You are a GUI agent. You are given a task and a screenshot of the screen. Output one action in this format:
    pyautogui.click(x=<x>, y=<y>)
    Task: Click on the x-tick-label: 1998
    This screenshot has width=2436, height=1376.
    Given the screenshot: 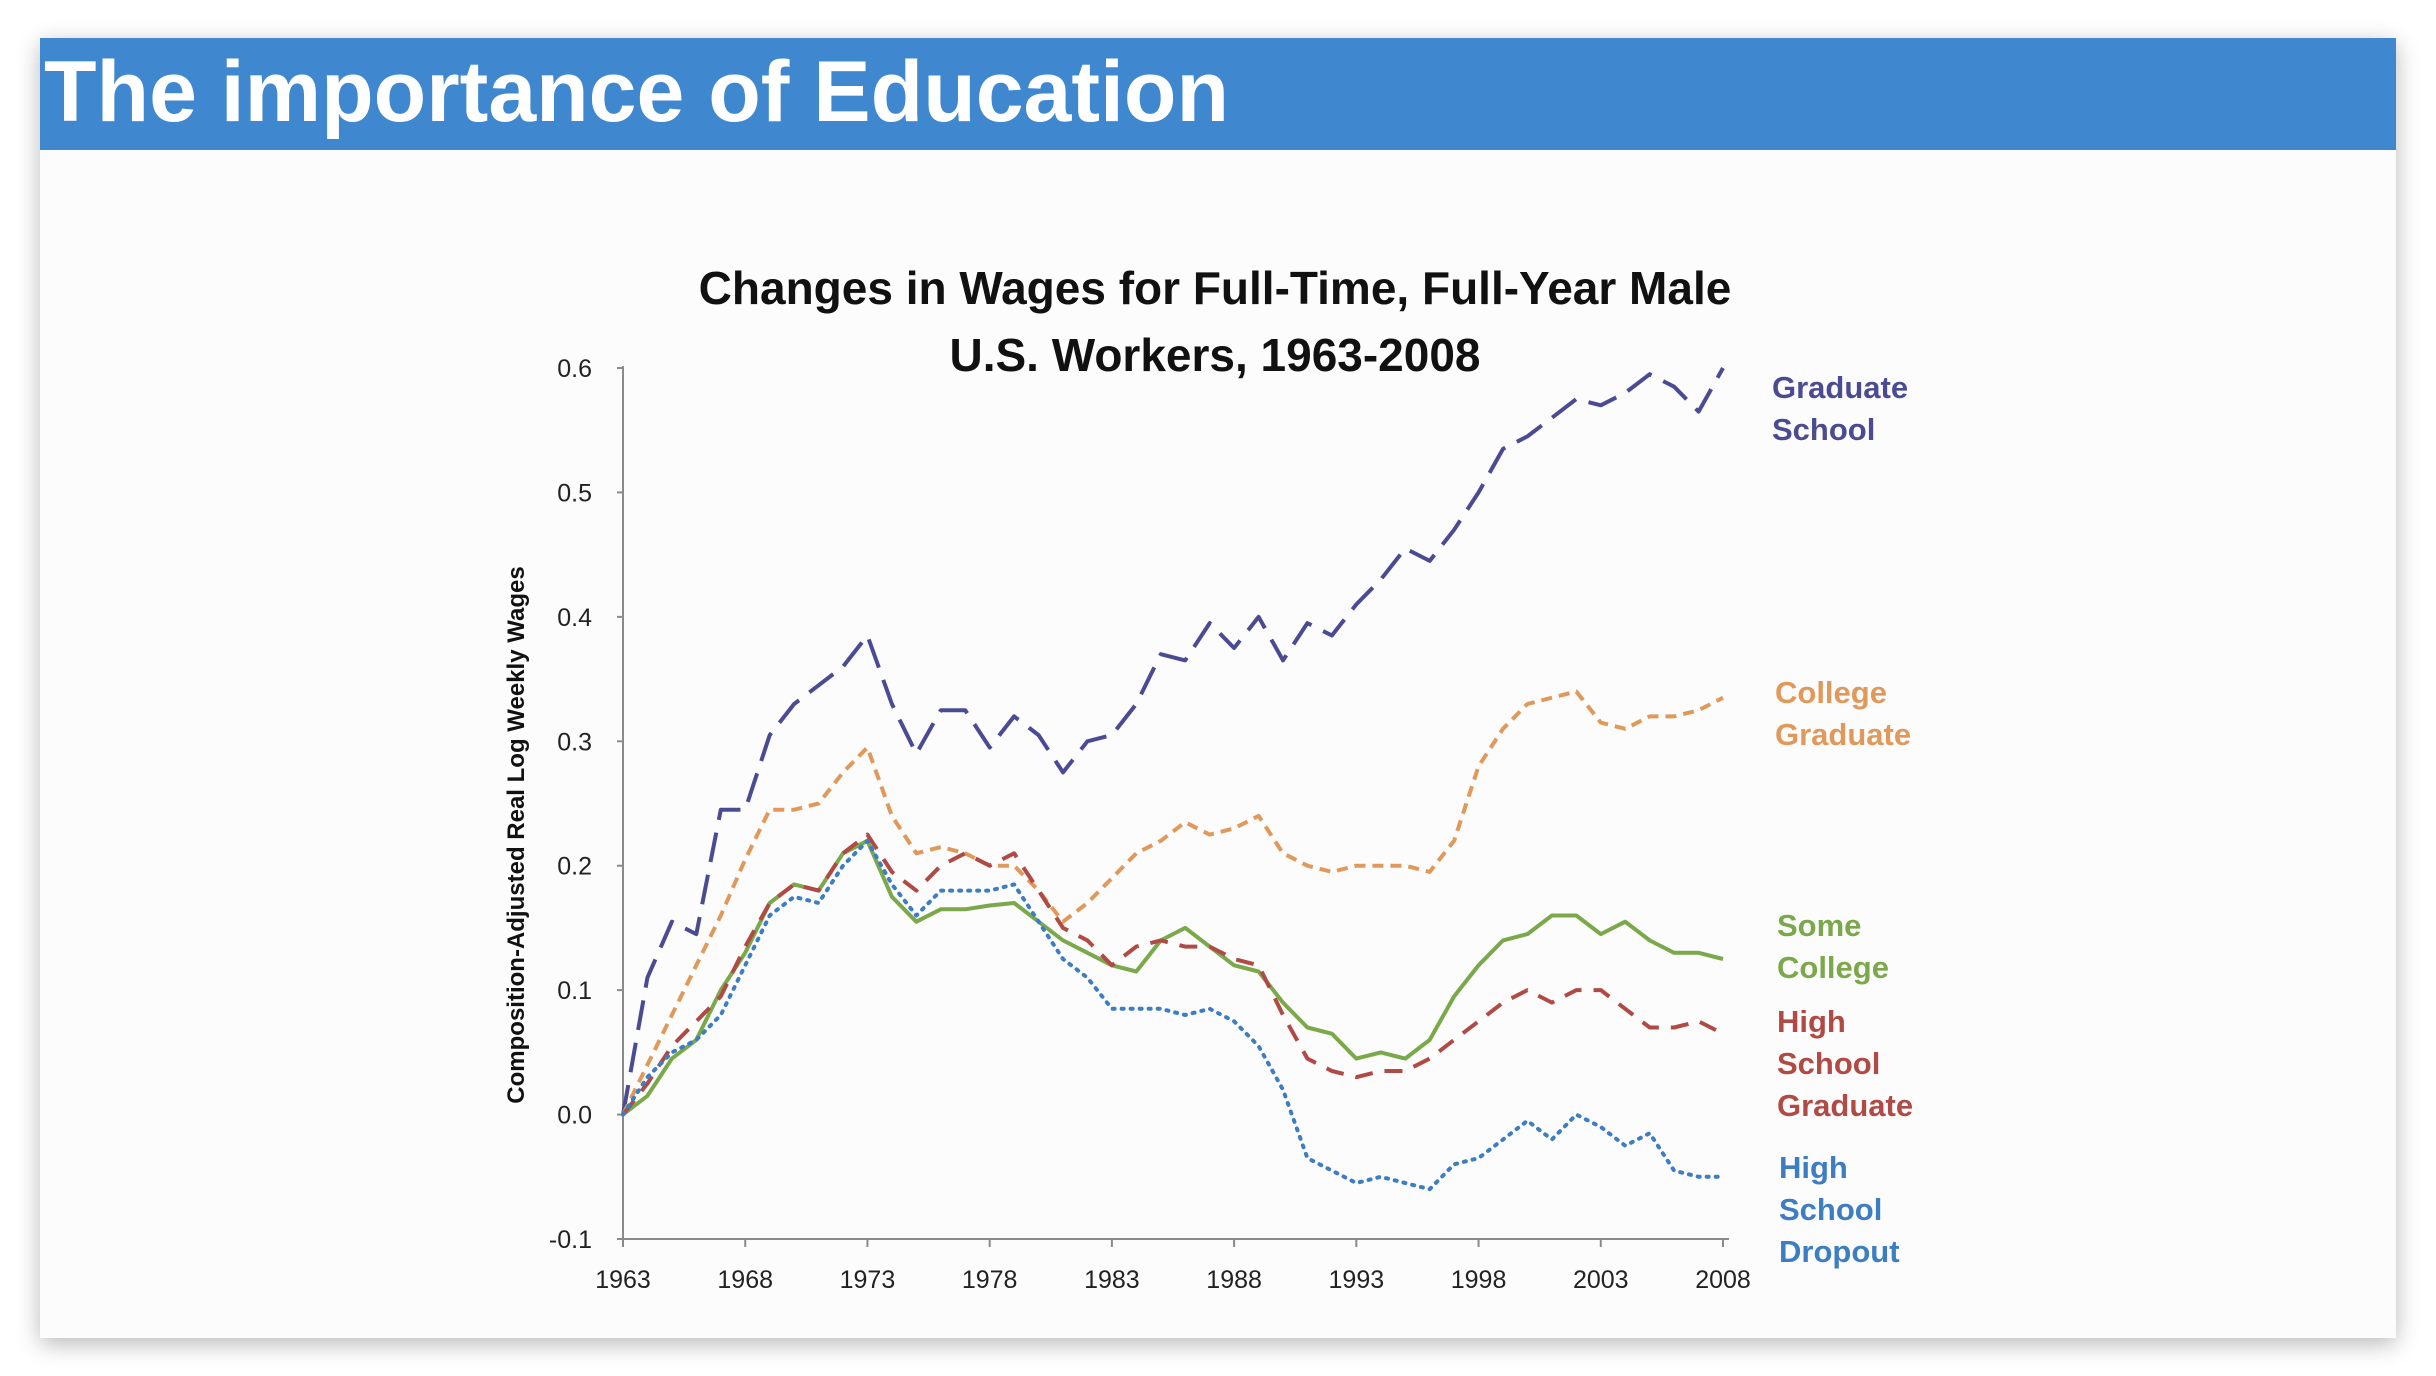 What is the action you would take?
    pyautogui.click(x=1479, y=1280)
    